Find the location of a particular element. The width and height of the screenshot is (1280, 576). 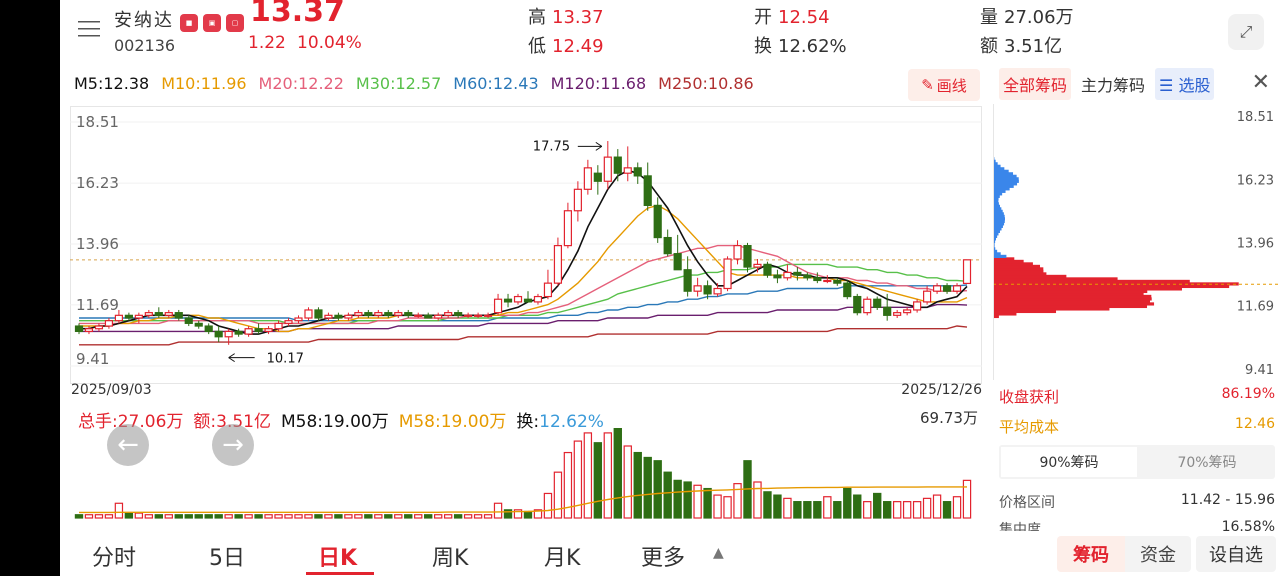

draw-line-button: ✎ 画线 is located at coordinates (944, 85).